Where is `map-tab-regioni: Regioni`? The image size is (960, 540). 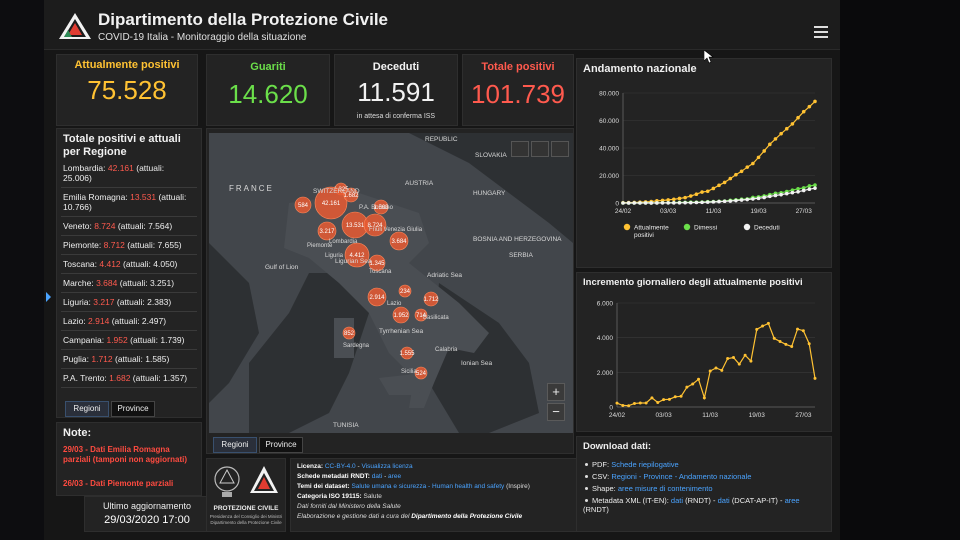 map-tab-regioni: Regioni is located at coordinates (235, 445).